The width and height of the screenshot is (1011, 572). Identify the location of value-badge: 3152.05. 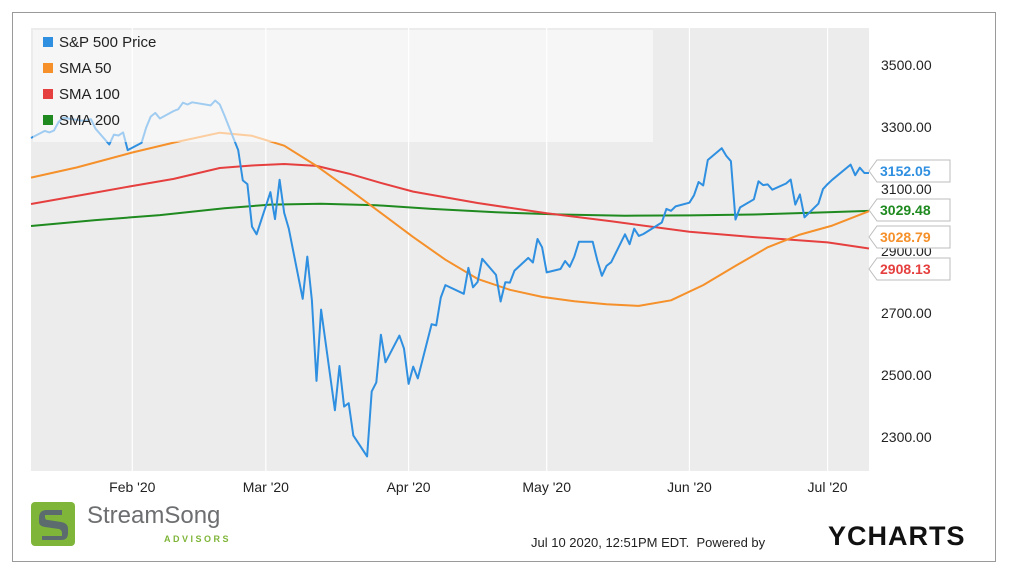
(909, 171).